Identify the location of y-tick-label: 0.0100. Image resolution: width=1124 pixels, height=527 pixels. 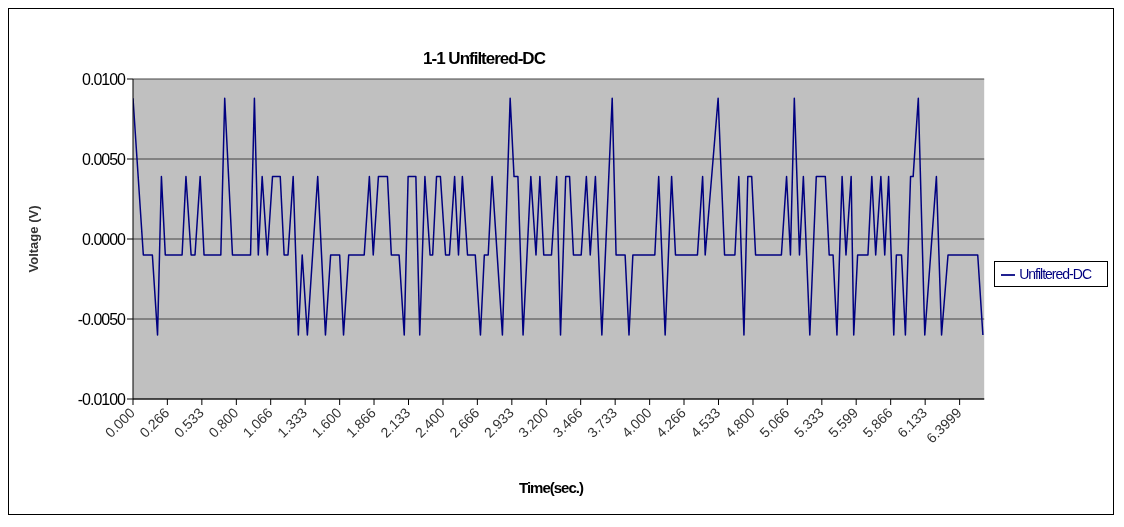
(104, 79).